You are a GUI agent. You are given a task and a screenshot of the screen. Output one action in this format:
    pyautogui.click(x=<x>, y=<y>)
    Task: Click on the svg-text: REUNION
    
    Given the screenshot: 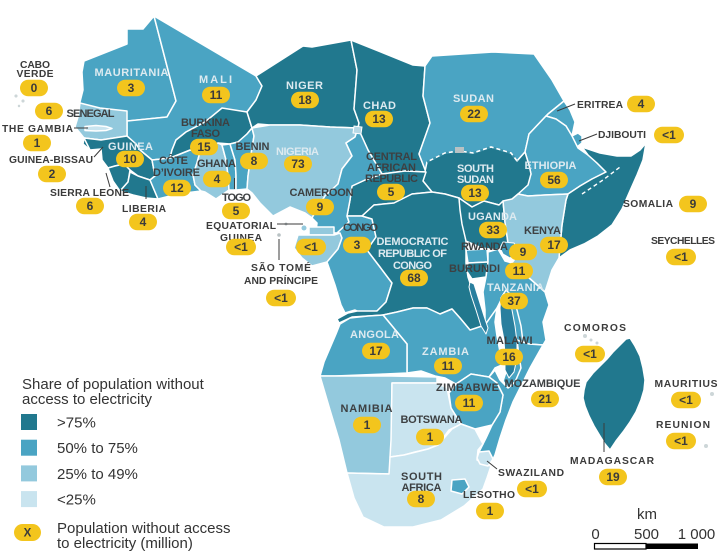 What is the action you would take?
    pyautogui.click(x=683, y=425)
    